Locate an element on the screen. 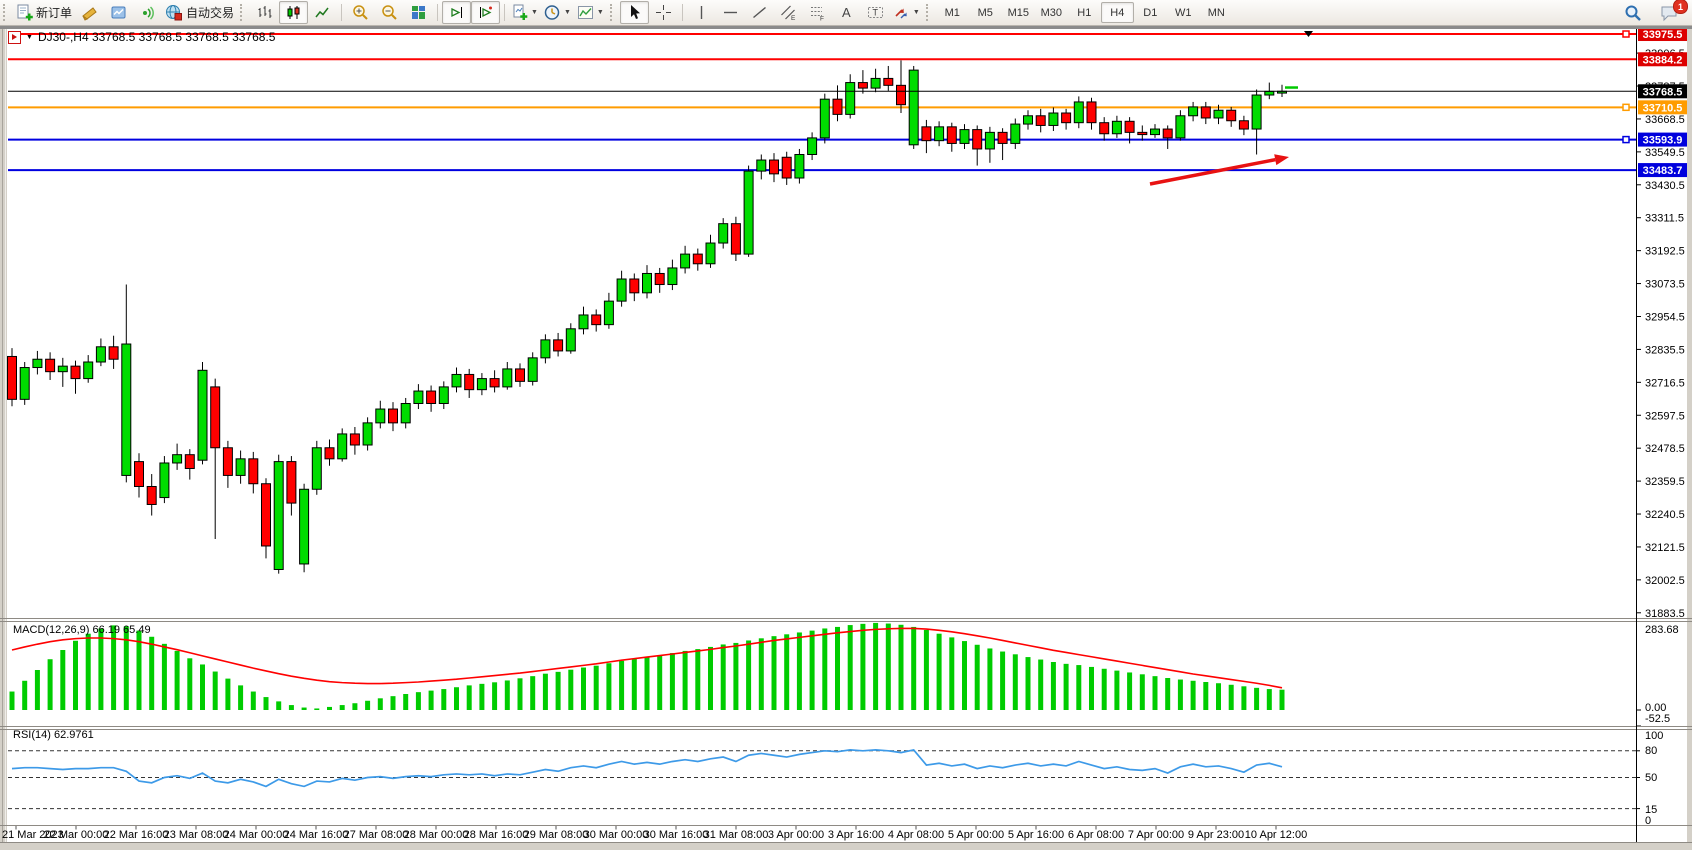 Image resolution: width=1692 pixels, height=850 pixels. vertical-line-button is located at coordinates (701, 12).